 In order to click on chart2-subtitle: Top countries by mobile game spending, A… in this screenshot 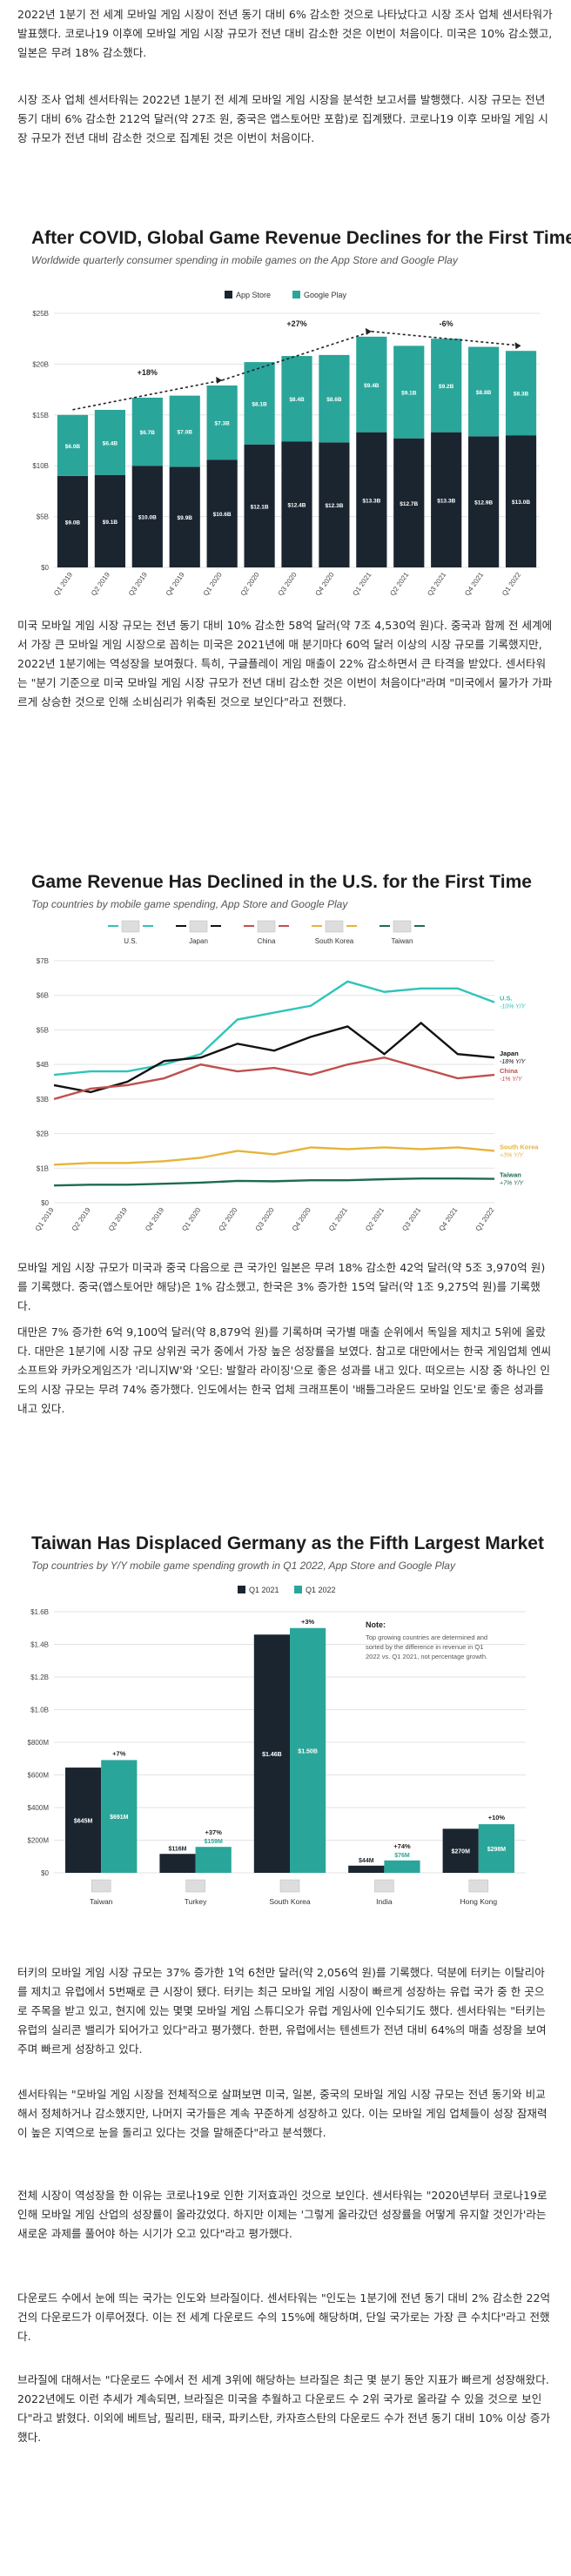, I will do `click(189, 904)`.